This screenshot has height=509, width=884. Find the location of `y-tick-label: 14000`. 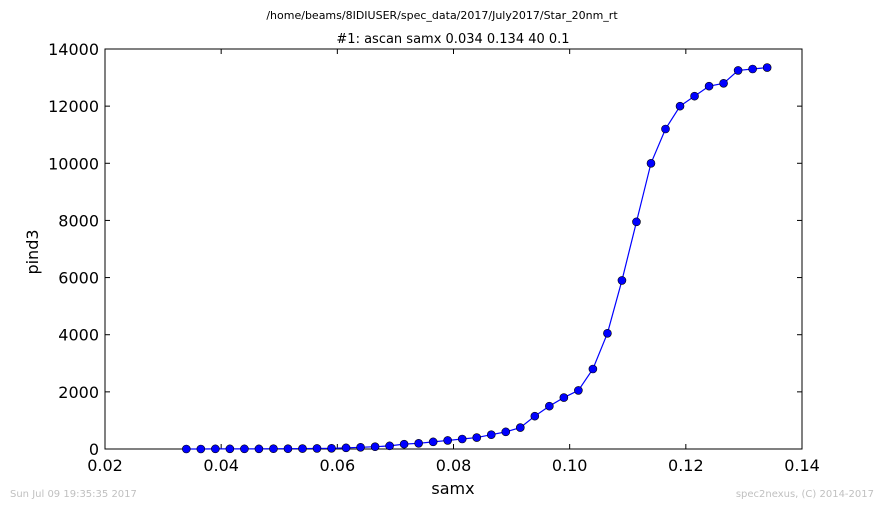

y-tick-label: 14000 is located at coordinates (73, 49).